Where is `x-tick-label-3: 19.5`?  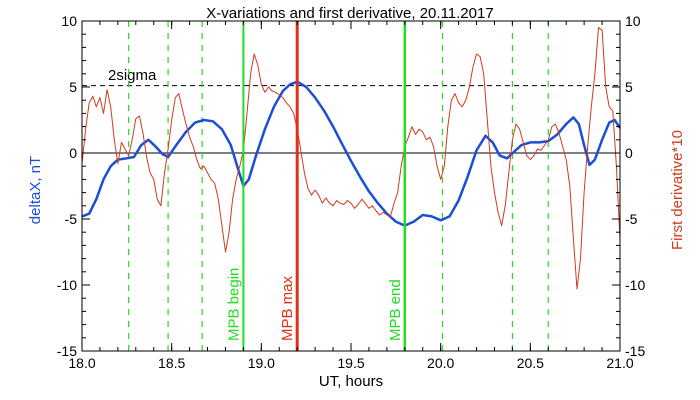 x-tick-label-3: 19.5 is located at coordinates (350, 363).